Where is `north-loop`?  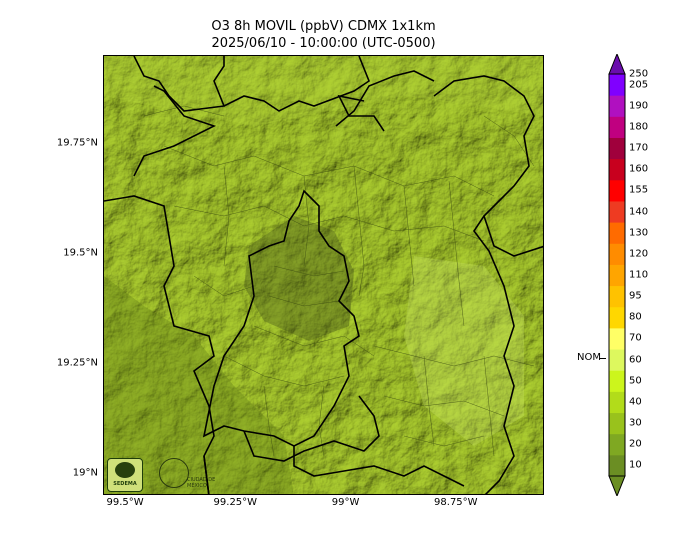 north-loop is located at coordinates (361, 113).